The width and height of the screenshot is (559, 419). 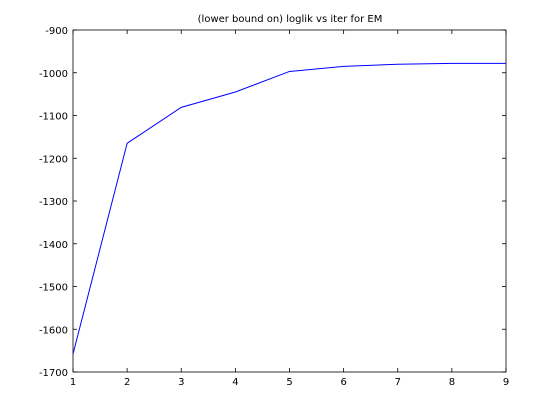 What do you see at coordinates (343, 382) in the screenshot?
I see `x-tick-label: 6` at bounding box center [343, 382].